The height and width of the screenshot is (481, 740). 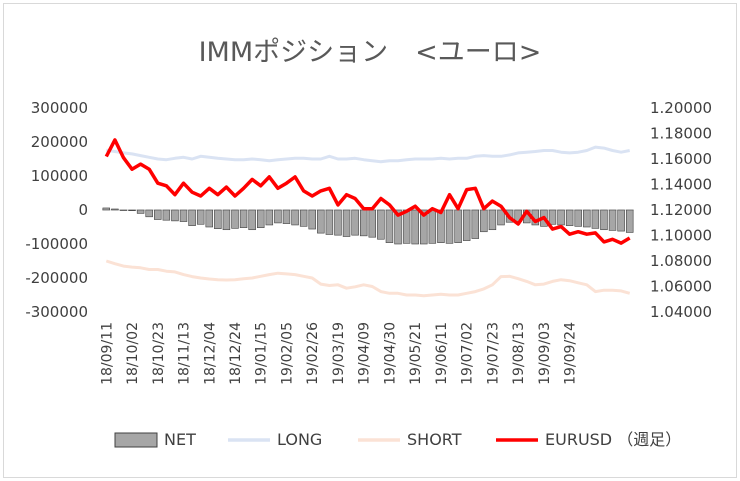 I want to click on left-tick-label: 300000, so click(x=59, y=108).